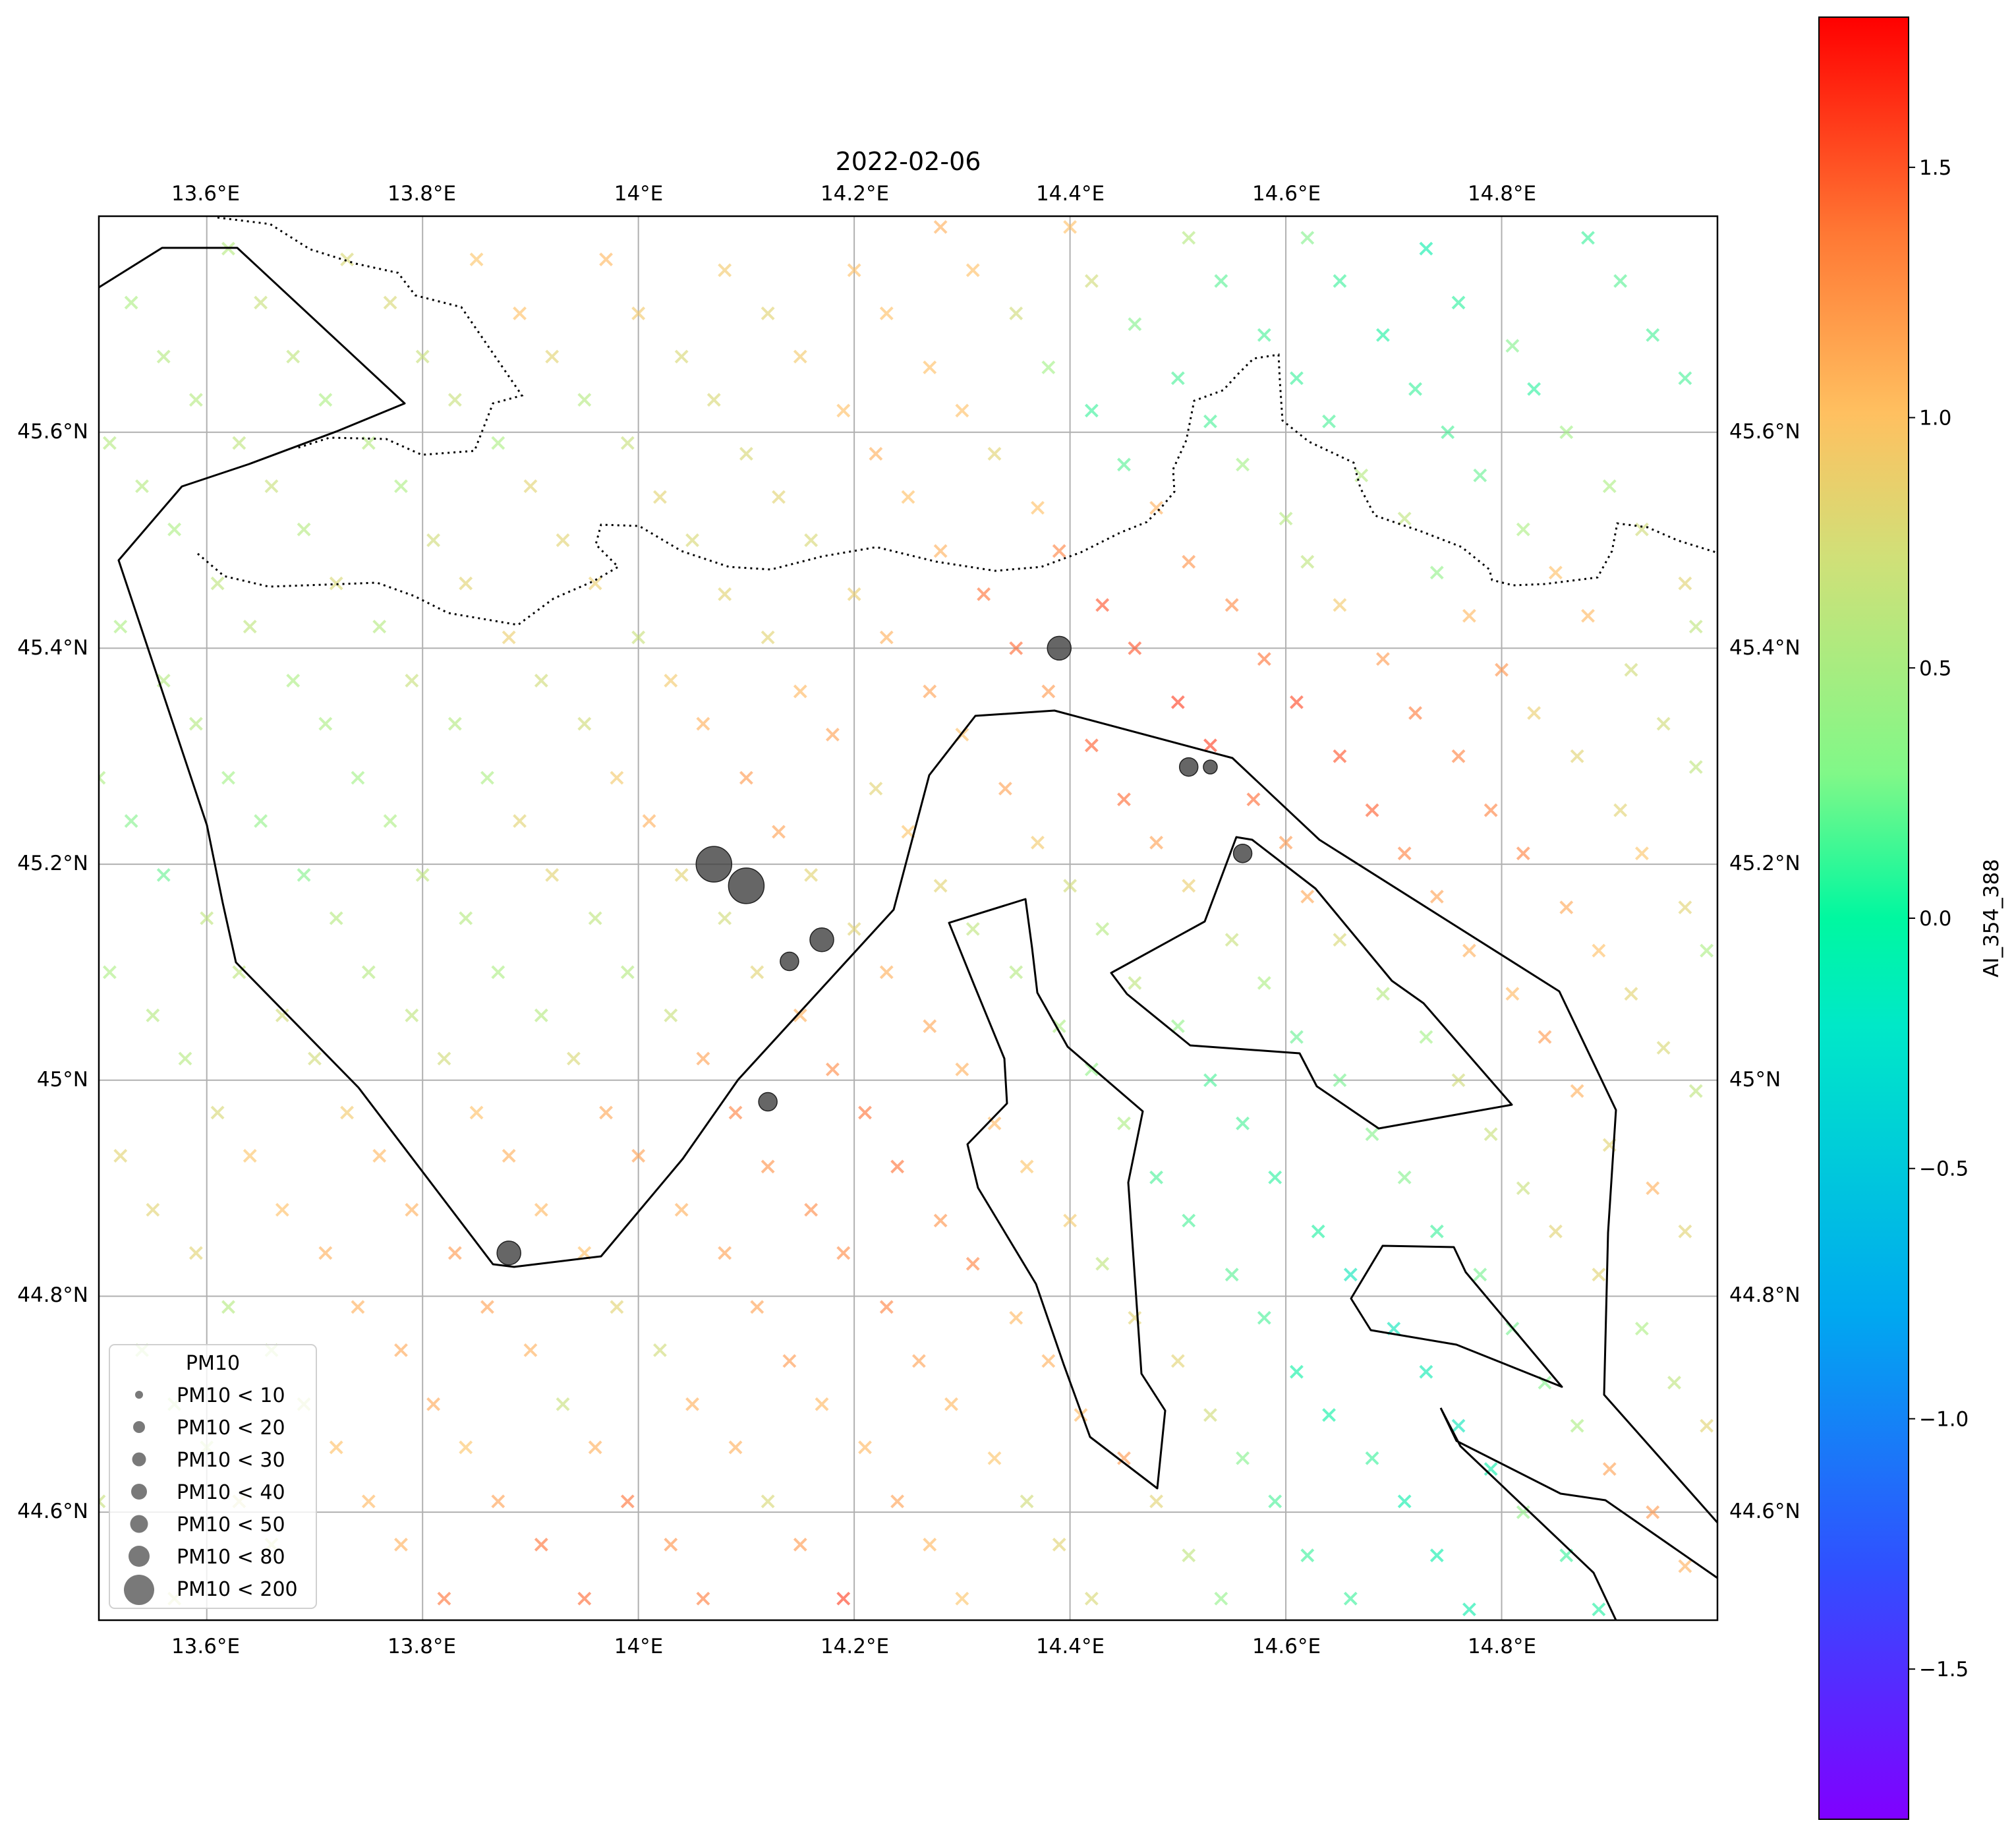  Describe the element at coordinates (53, 971) in the screenshot. I see `left-tick-labels: 45.6°N 45.4°N 45.2°N 45°N 44.8°N 44.6°N` at that location.